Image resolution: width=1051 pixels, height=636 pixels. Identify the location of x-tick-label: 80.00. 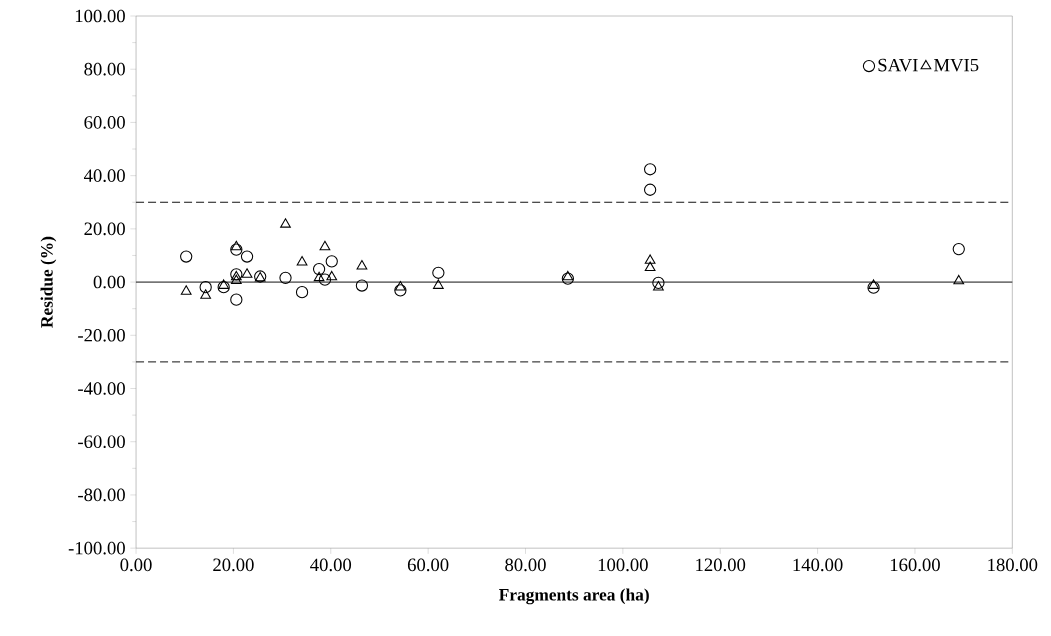
(525, 565).